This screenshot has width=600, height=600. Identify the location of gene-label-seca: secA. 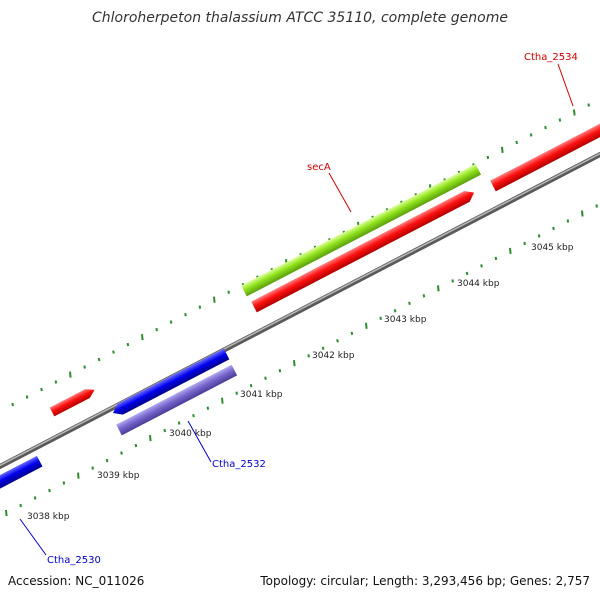
(319, 167).